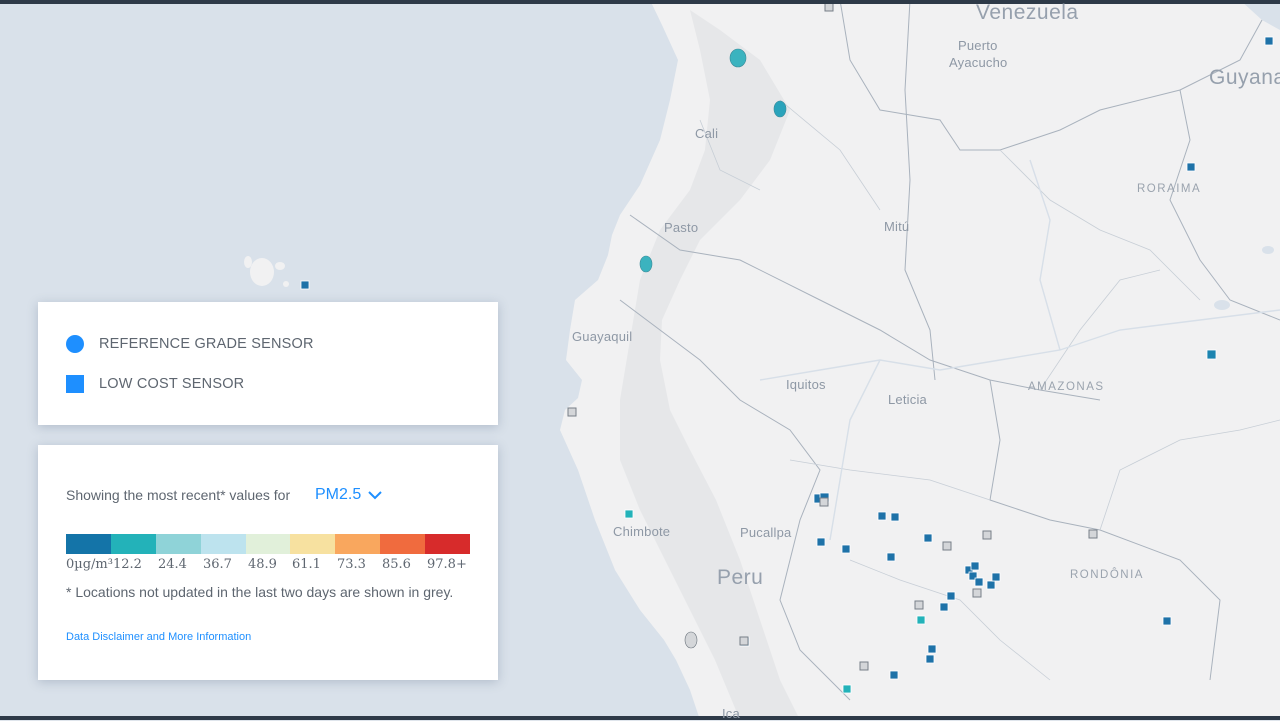 Image resolution: width=1280 pixels, height=721 pixels. I want to click on scale-tick-label: 0µg/m³, so click(89, 564).